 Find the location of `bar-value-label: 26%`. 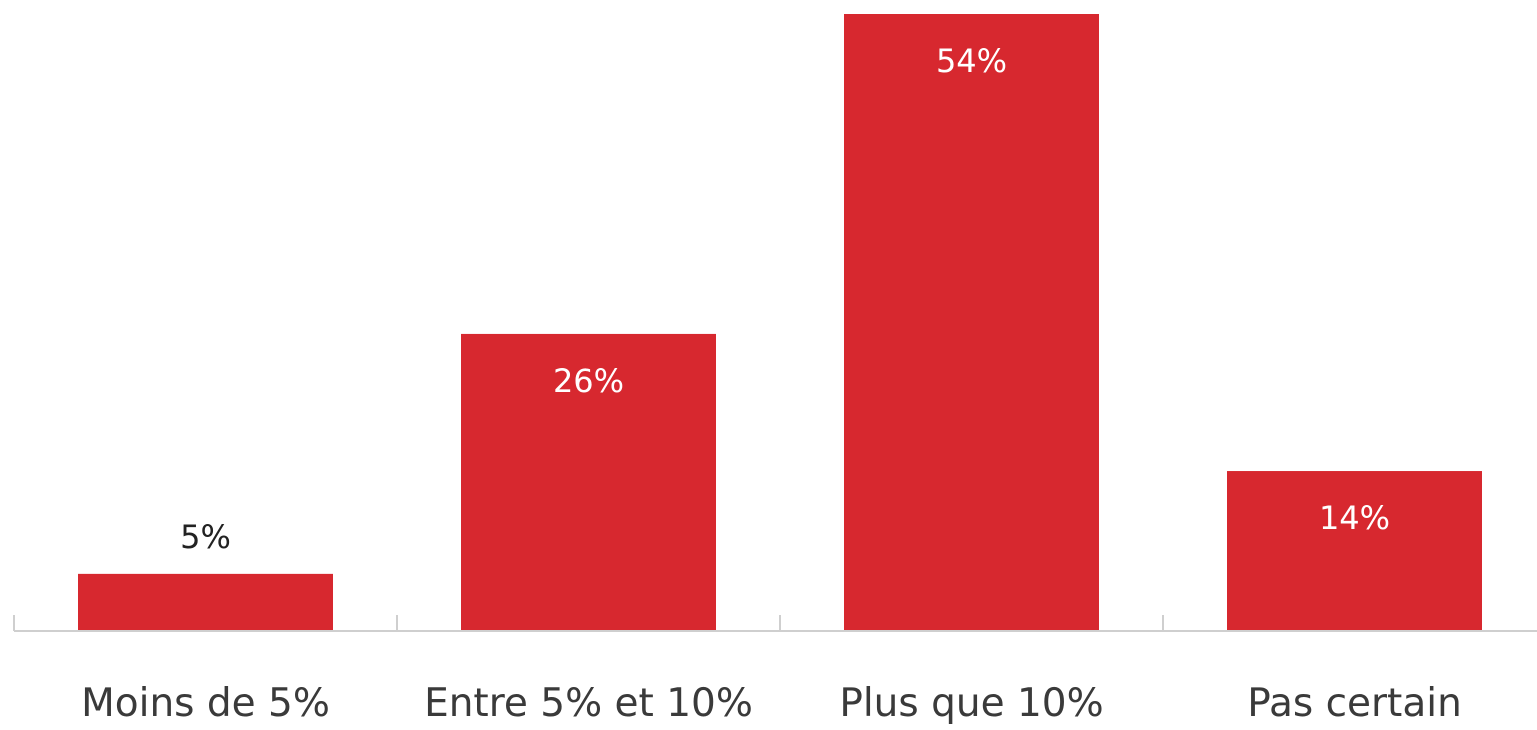

bar-value-label: 26% is located at coordinates (588, 381).